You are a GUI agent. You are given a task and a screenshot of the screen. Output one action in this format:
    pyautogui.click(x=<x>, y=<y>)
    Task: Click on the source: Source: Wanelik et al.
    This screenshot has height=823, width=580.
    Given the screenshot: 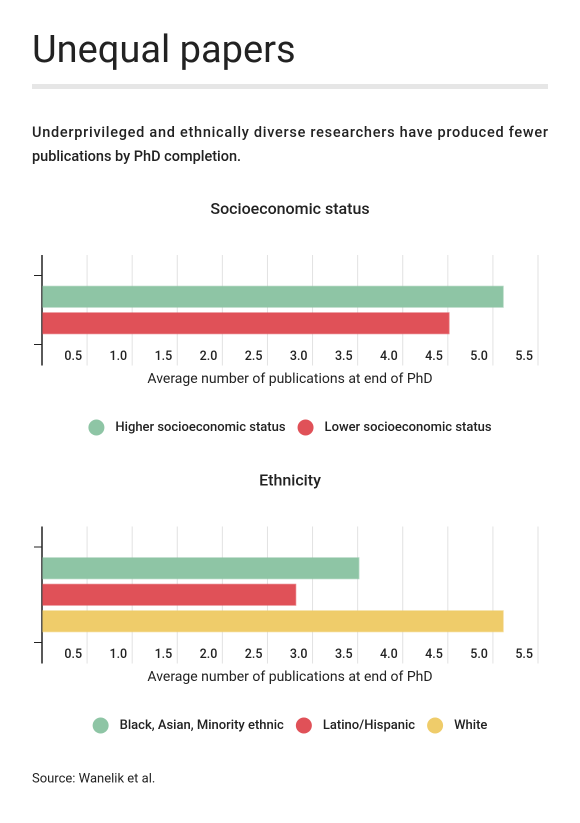 What is the action you would take?
    pyautogui.click(x=93, y=778)
    